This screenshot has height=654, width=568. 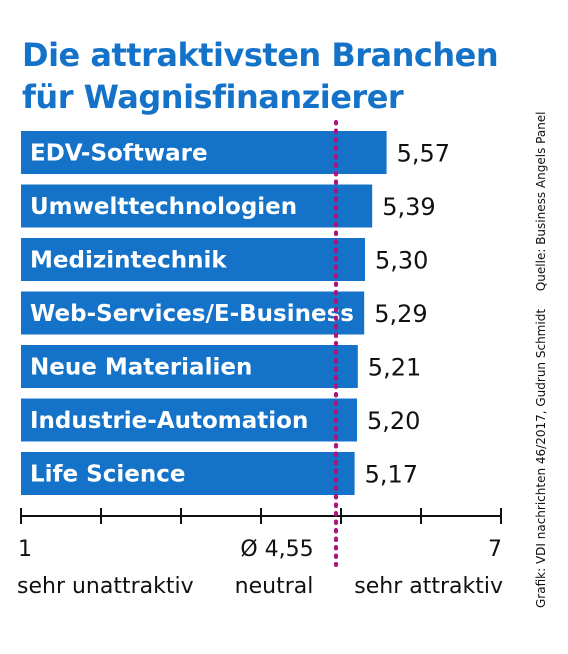 What do you see at coordinates (428, 586) in the screenshot?
I see `scale-label-high: sehr attraktiv` at bounding box center [428, 586].